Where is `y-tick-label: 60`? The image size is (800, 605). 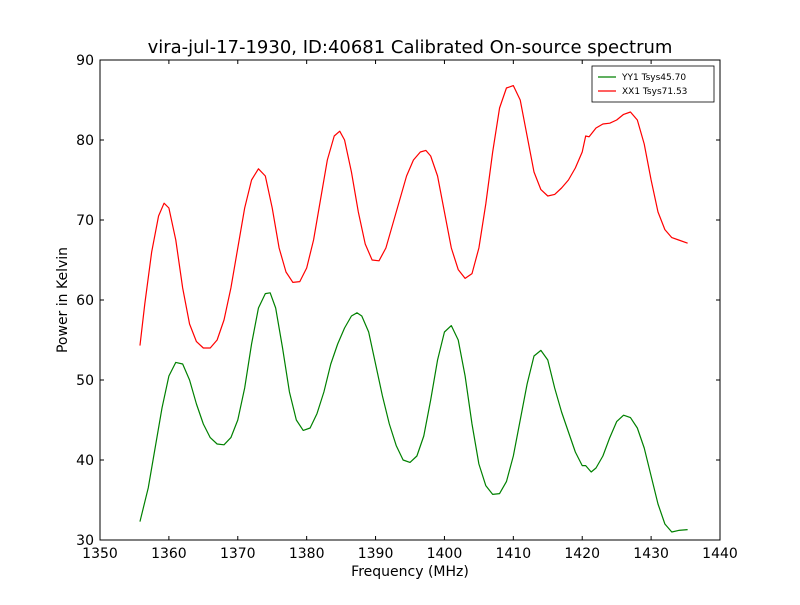 y-tick-label: 60 is located at coordinates (85, 301).